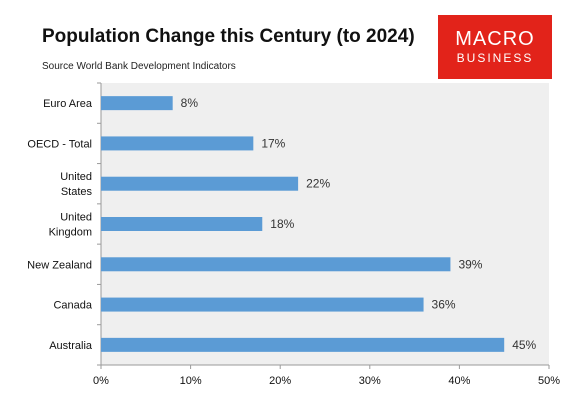  I want to click on x-tick-label: 30%, so click(370, 381).